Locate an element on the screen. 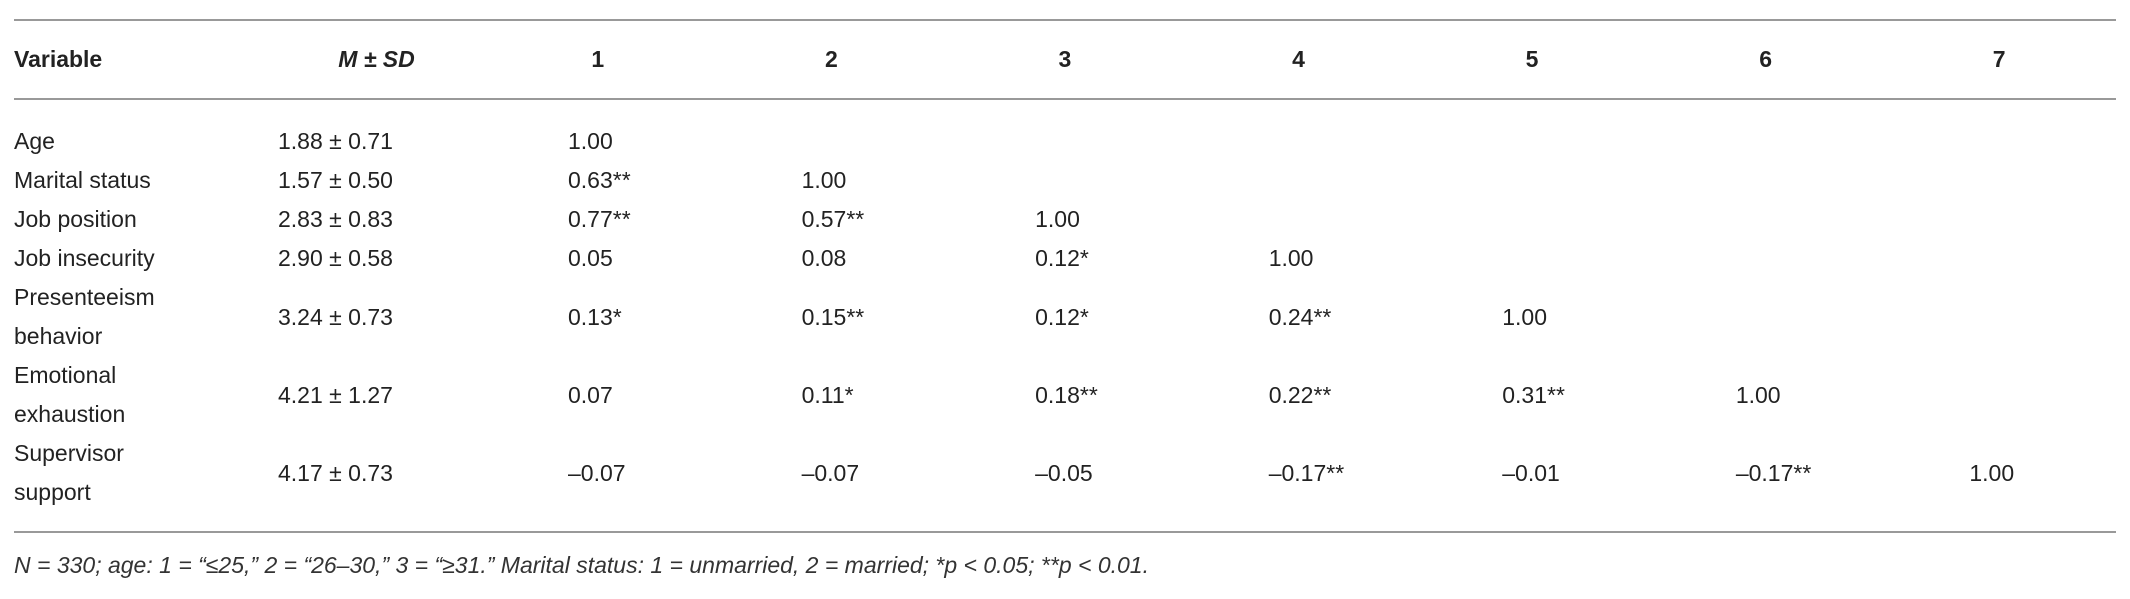 The height and width of the screenshot is (599, 2130). table-row: Job position 2.83 ± 0.83 0.77** 0.57** 1.00 is located at coordinates (1065, 219).